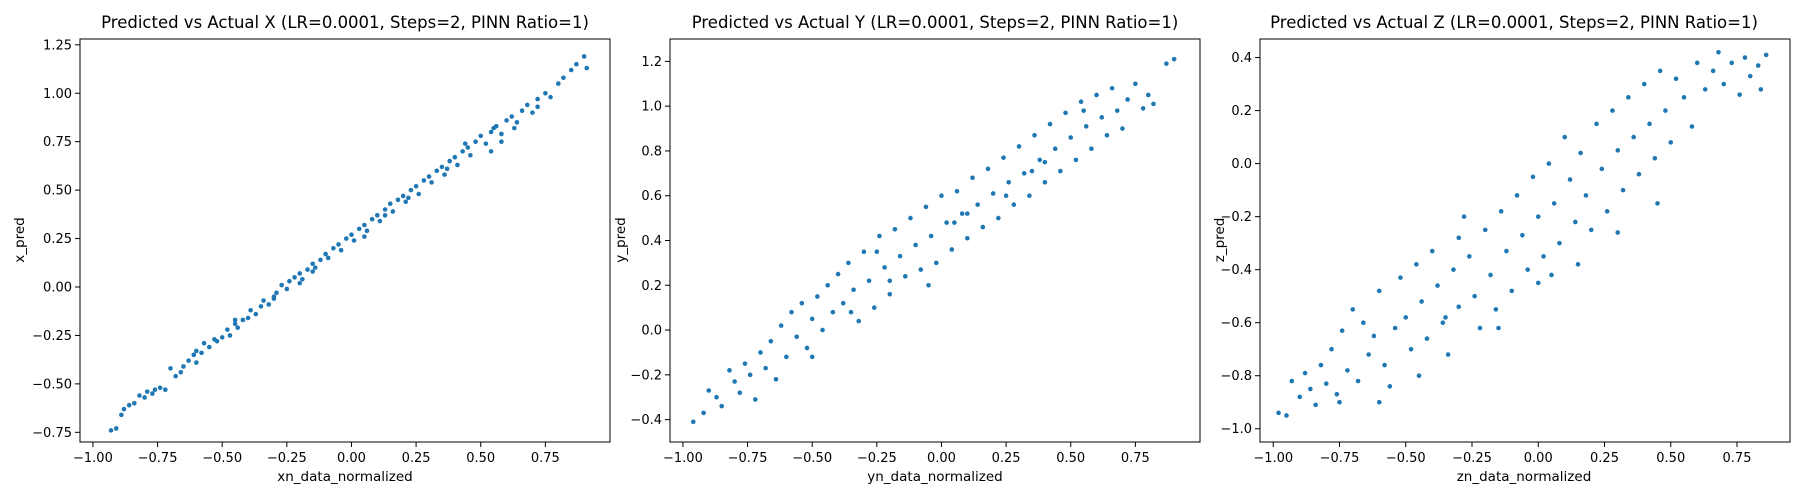  What do you see at coordinates (1406, 458) in the screenshot?
I see `x-tick-label: −0.50` at bounding box center [1406, 458].